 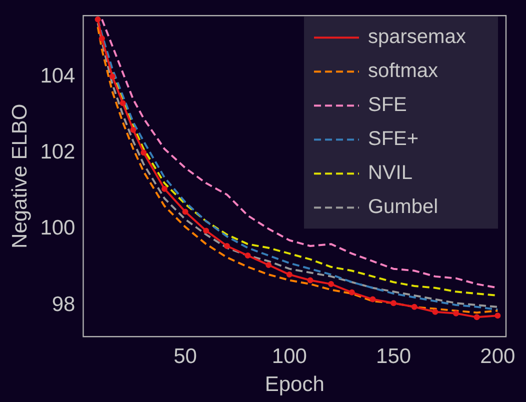 I want to click on legend-label: NVIL, so click(x=390, y=173).